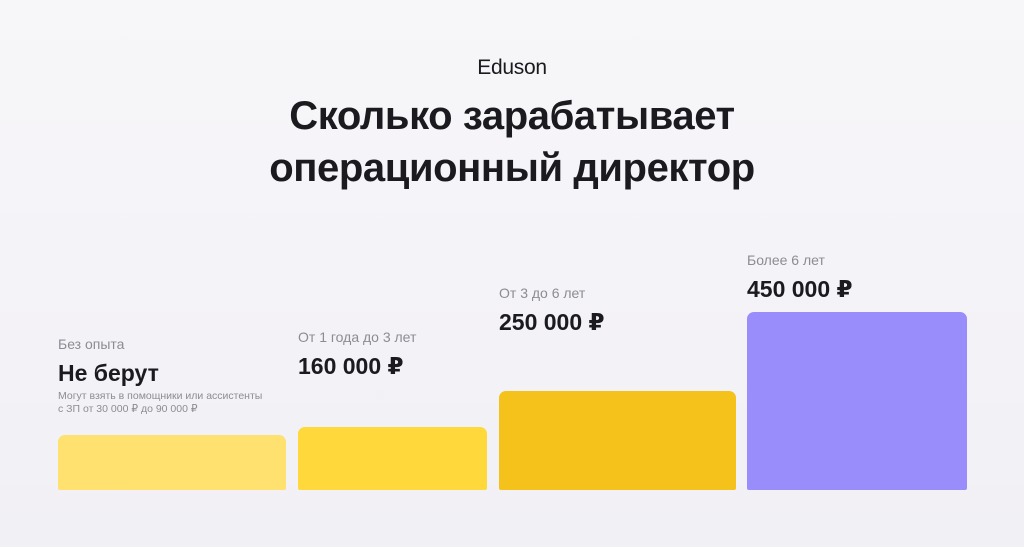  Describe the element at coordinates (512, 116) in the screenshot. I see `title-line-1: Сколько зарабатывает` at that location.